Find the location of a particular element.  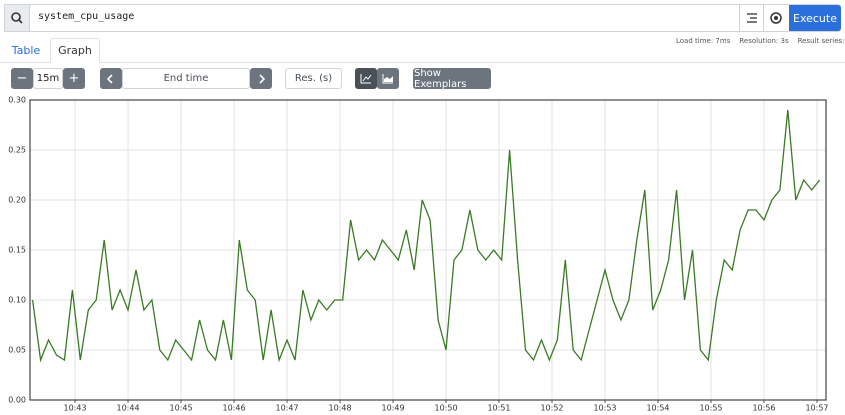

exemplars-button: Show Exemplars is located at coordinates (452, 79).